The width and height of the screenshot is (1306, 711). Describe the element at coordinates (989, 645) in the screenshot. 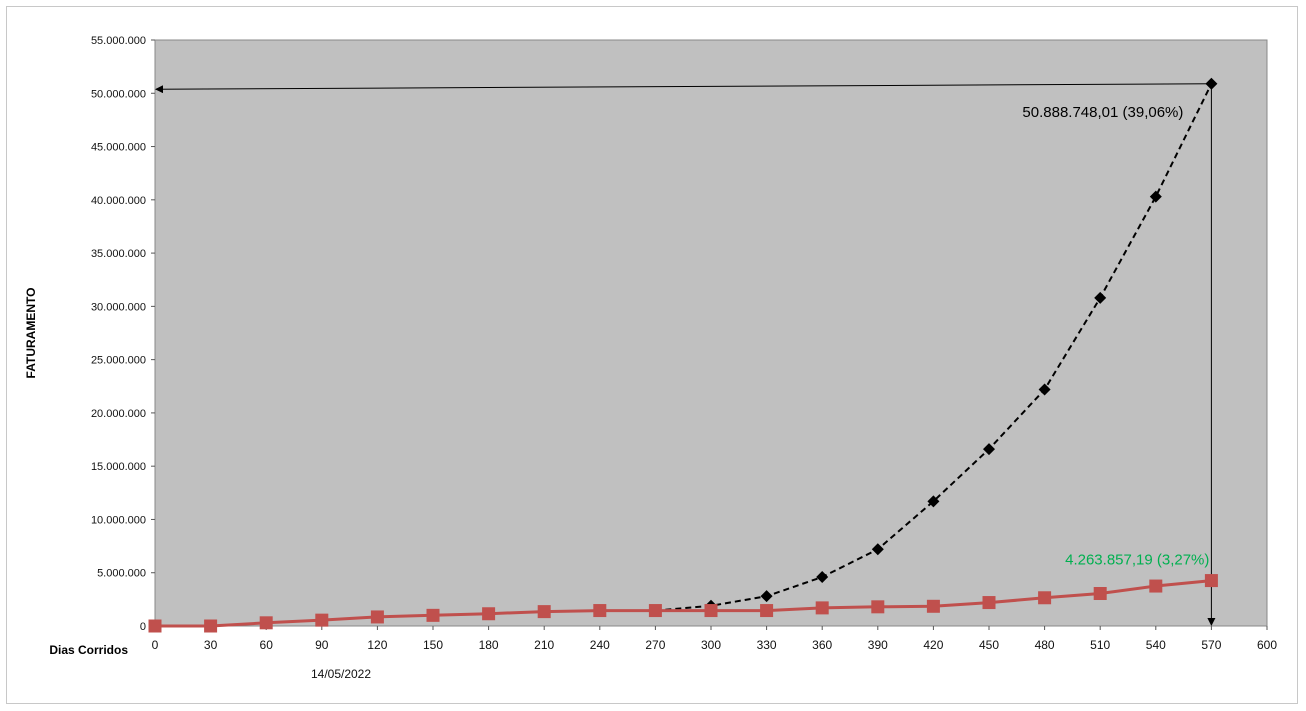

I see `x-tick-label: 450` at that location.